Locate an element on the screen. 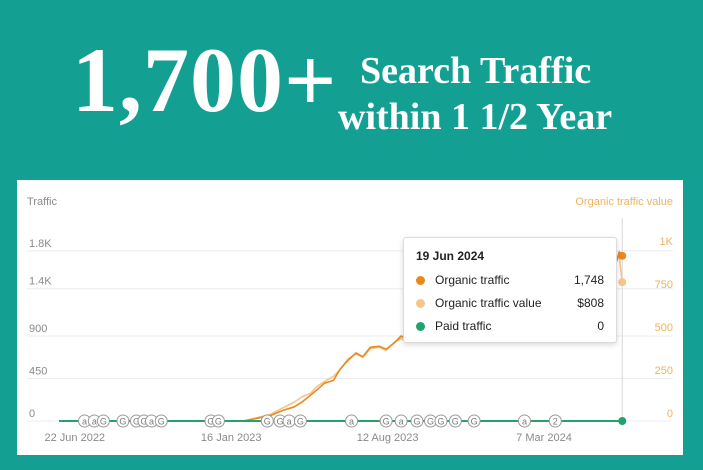  tooltip-value: $808 is located at coordinates (590, 303).